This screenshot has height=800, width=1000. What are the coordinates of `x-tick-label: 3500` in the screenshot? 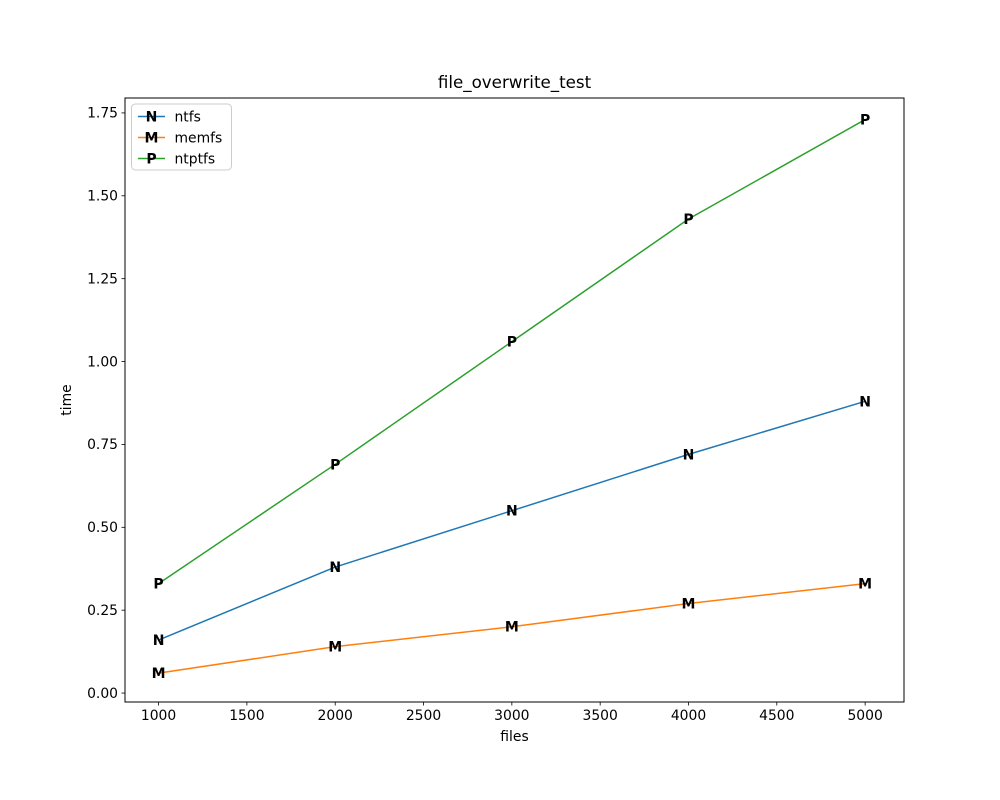 It's located at (599, 716).